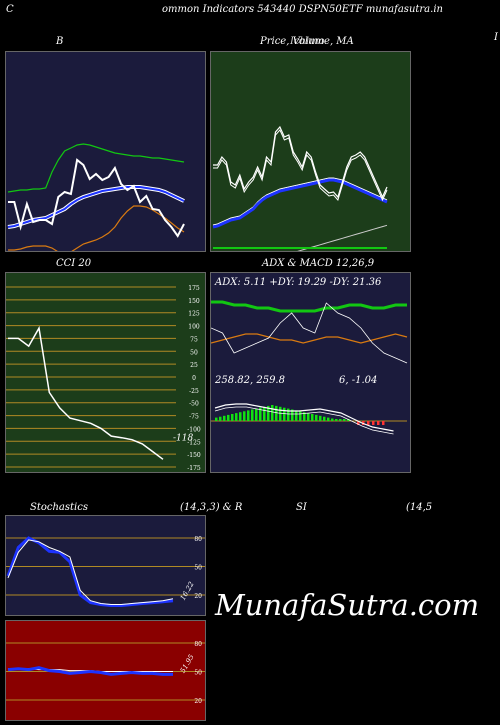 Image resolution: width=500 pixels, height=725 pixels. I want to click on cci-tick-label: 75, so click(194, 339).